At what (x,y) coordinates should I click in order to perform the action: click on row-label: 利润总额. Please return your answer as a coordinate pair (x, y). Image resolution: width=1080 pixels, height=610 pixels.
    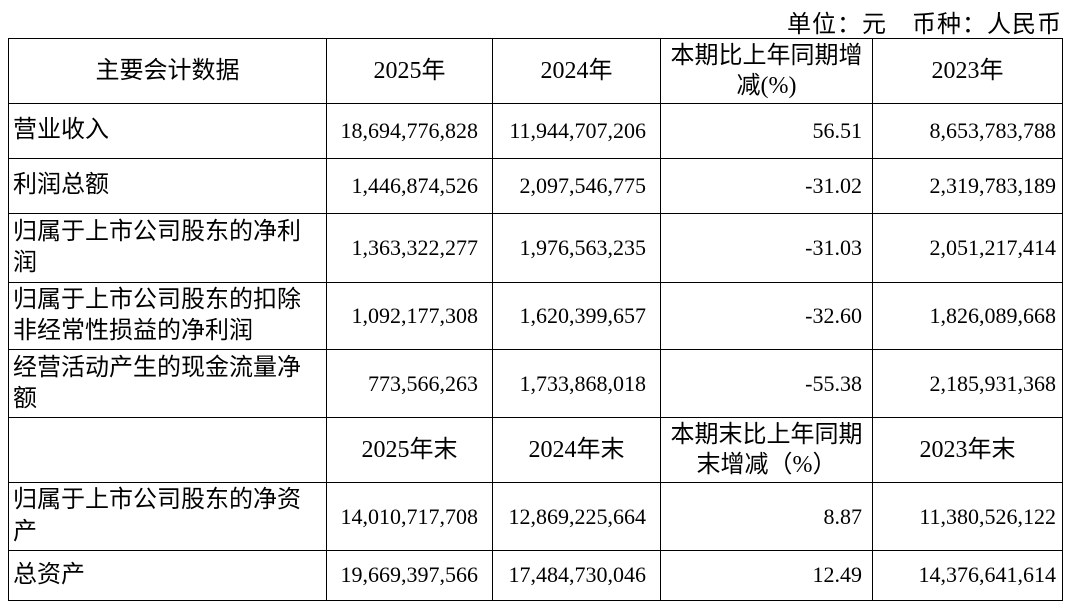
    Looking at the image, I should click on (167, 186).